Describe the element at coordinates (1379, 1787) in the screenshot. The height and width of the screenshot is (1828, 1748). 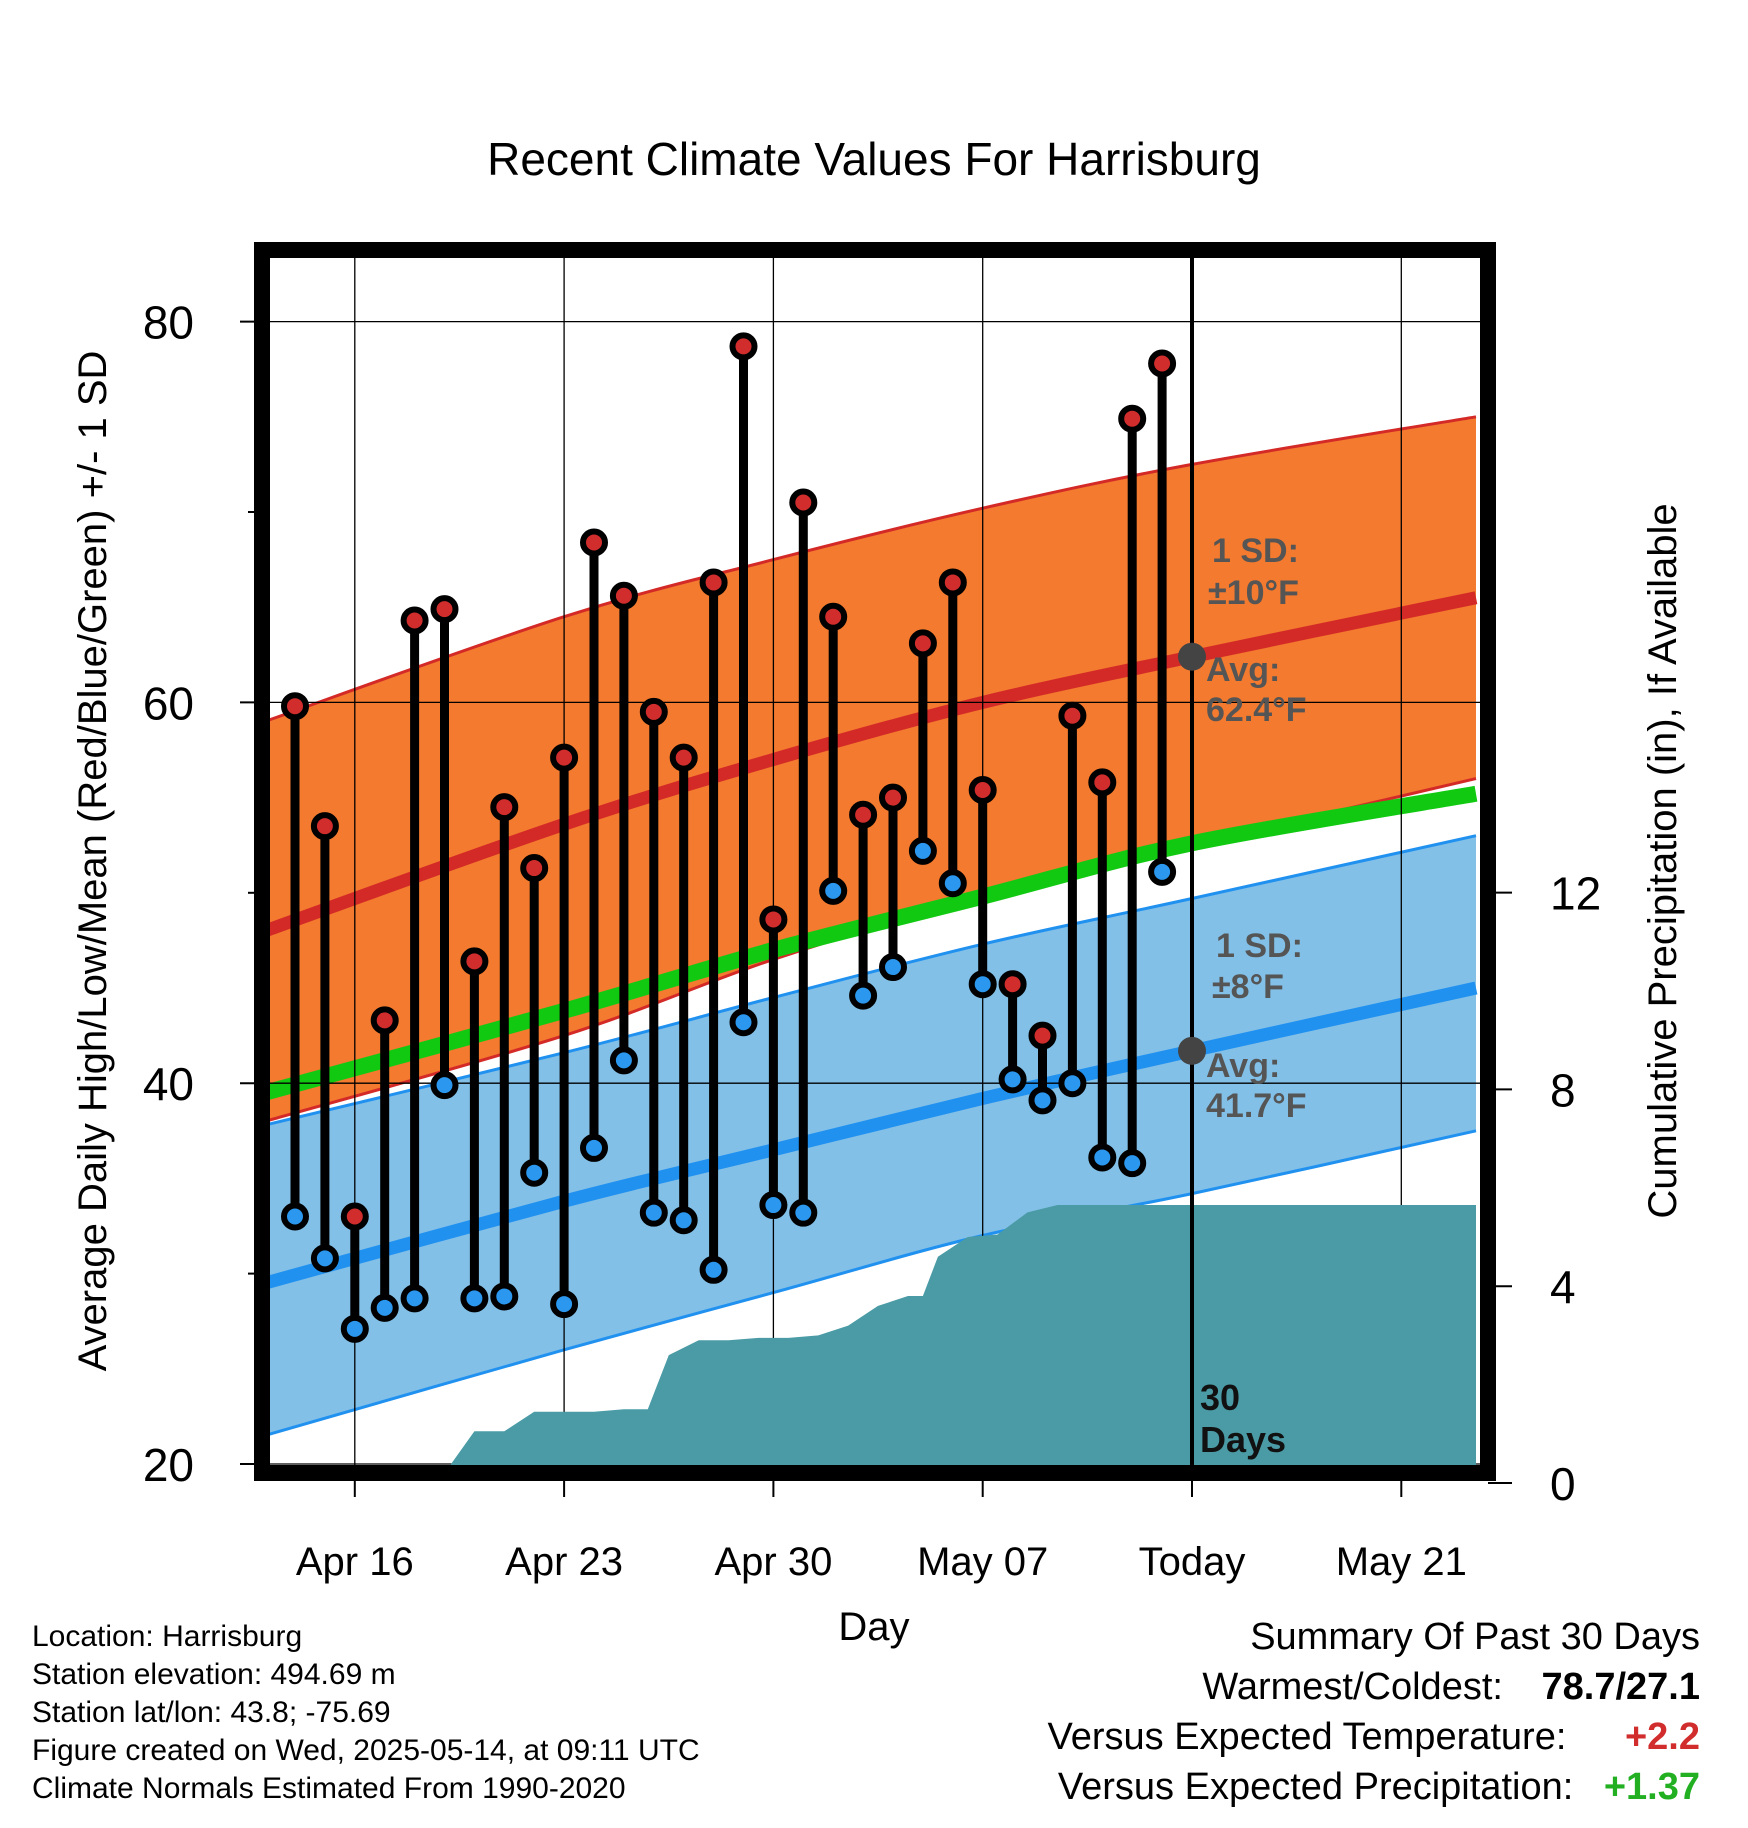
I see `summary-precipitation: Versus Expected Precipitation: +1.37` at that location.